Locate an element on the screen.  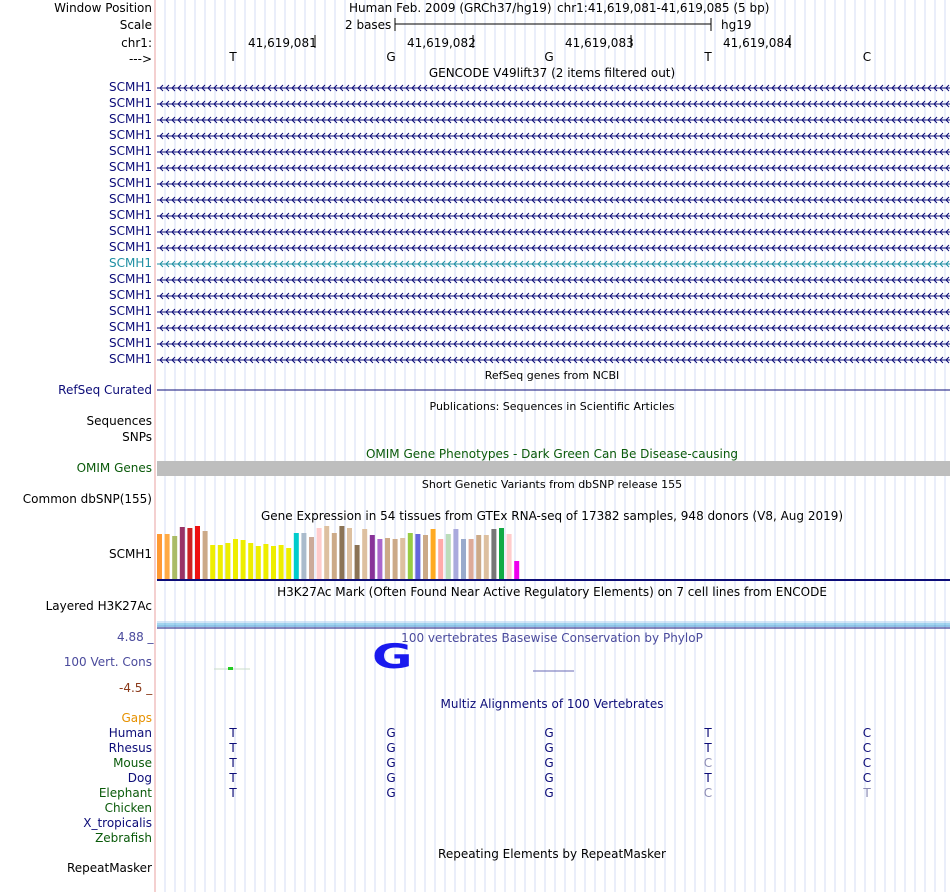
ref-base-5: C is located at coordinates (867, 57).